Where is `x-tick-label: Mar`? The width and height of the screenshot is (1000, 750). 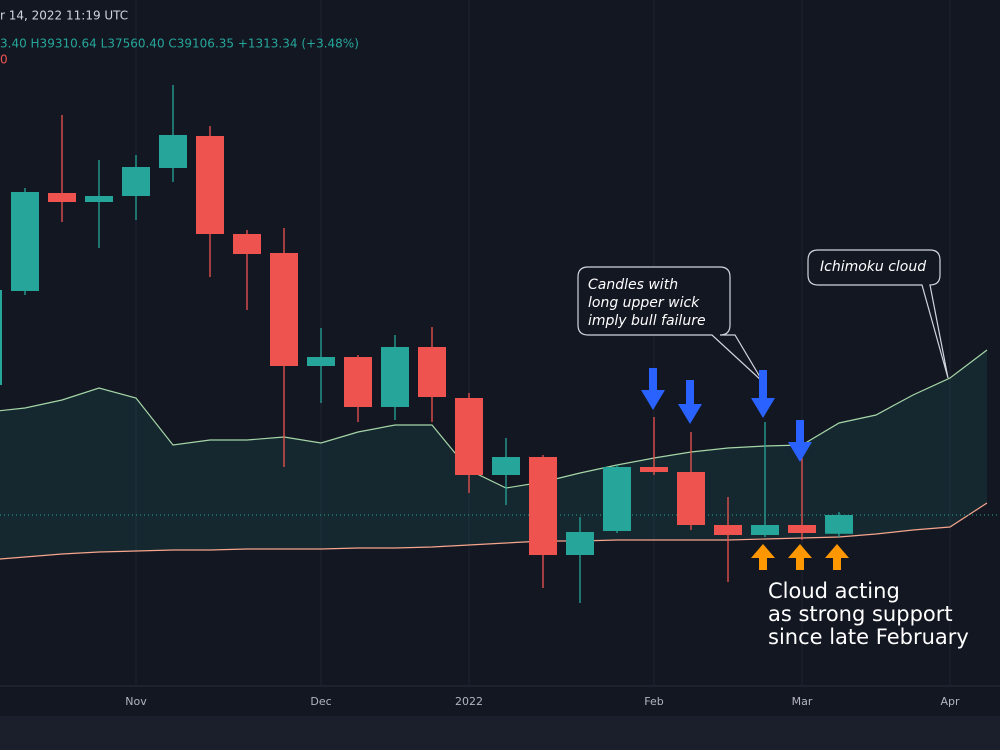 x-tick-label: Mar is located at coordinates (802, 701).